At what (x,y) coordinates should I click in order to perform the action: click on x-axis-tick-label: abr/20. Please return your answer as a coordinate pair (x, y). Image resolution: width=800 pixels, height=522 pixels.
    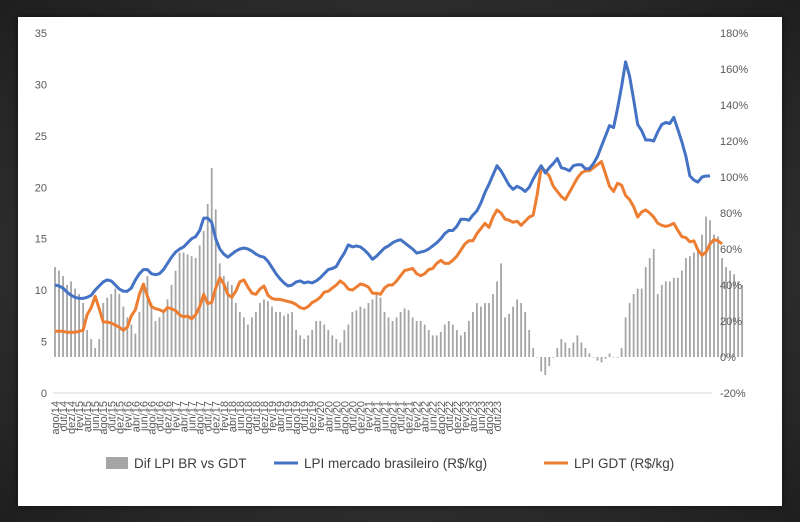
    Looking at the image, I should click on (329, 416).